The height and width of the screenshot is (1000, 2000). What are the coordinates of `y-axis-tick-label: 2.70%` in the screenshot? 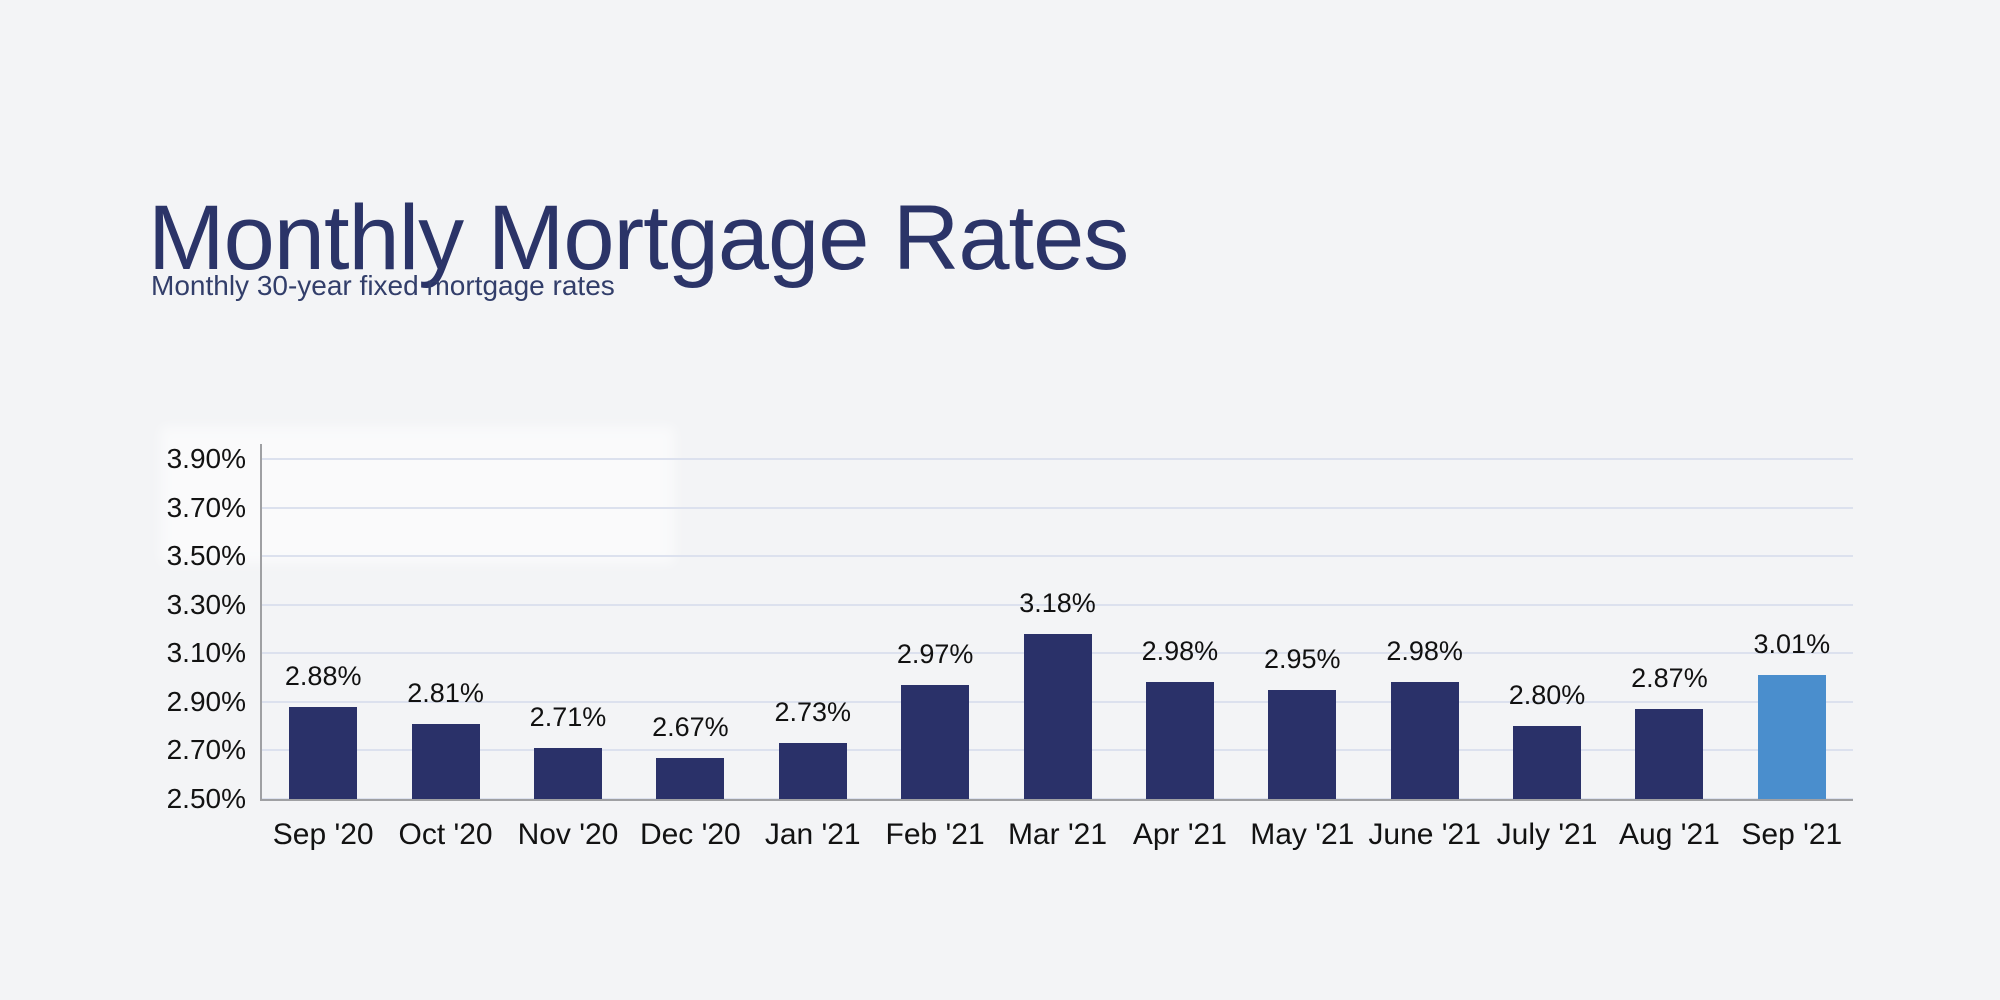 It's located at (206, 750).